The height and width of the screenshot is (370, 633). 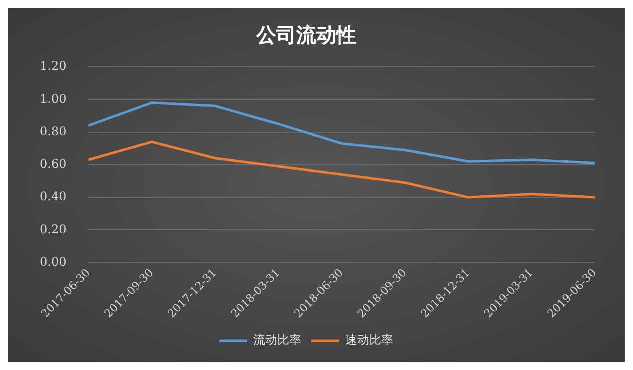 I want to click on chart-title: 公司流动性, so click(x=306, y=35).